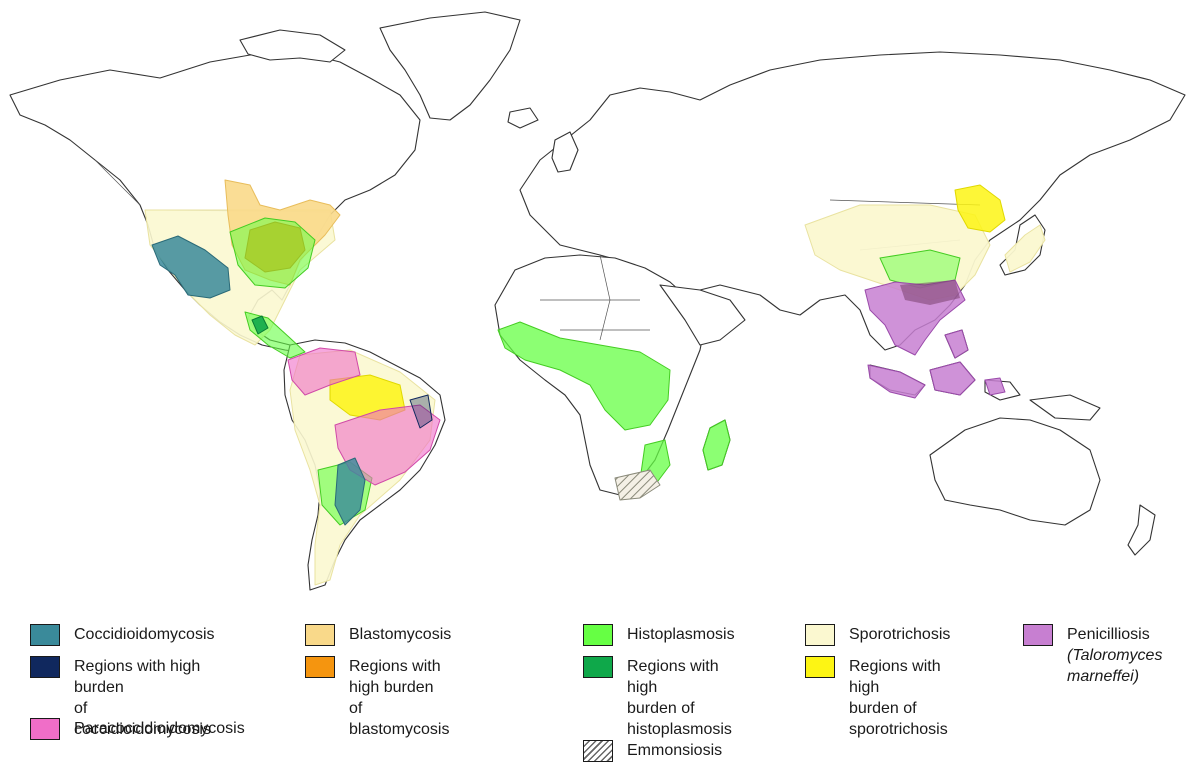 This screenshot has height=769, width=1195. Describe the element at coordinates (1065, 407) in the screenshot. I see `new-guinea` at that location.